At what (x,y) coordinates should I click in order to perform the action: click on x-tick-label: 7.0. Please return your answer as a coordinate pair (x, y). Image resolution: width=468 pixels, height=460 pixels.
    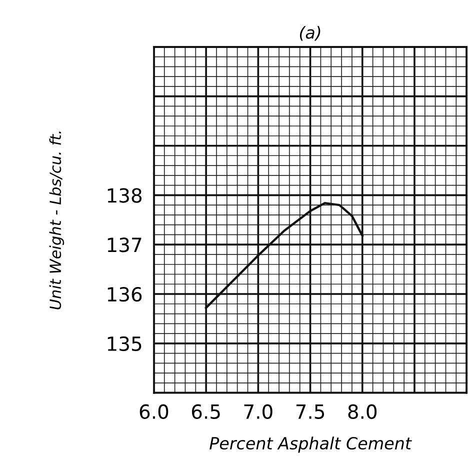
    Looking at the image, I should click on (258, 411).